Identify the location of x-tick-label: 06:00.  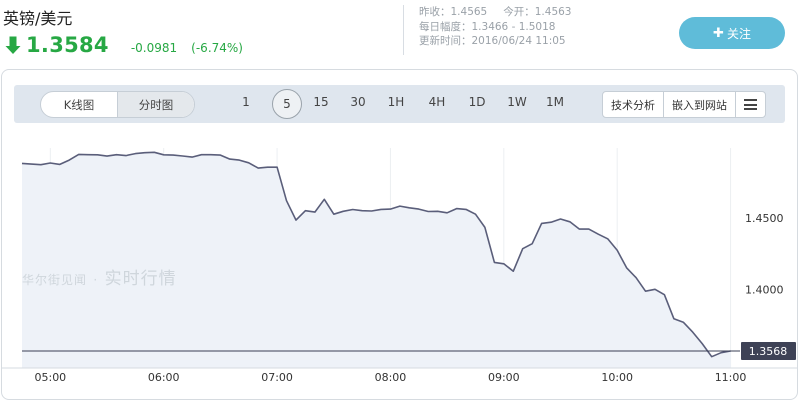
(164, 377).